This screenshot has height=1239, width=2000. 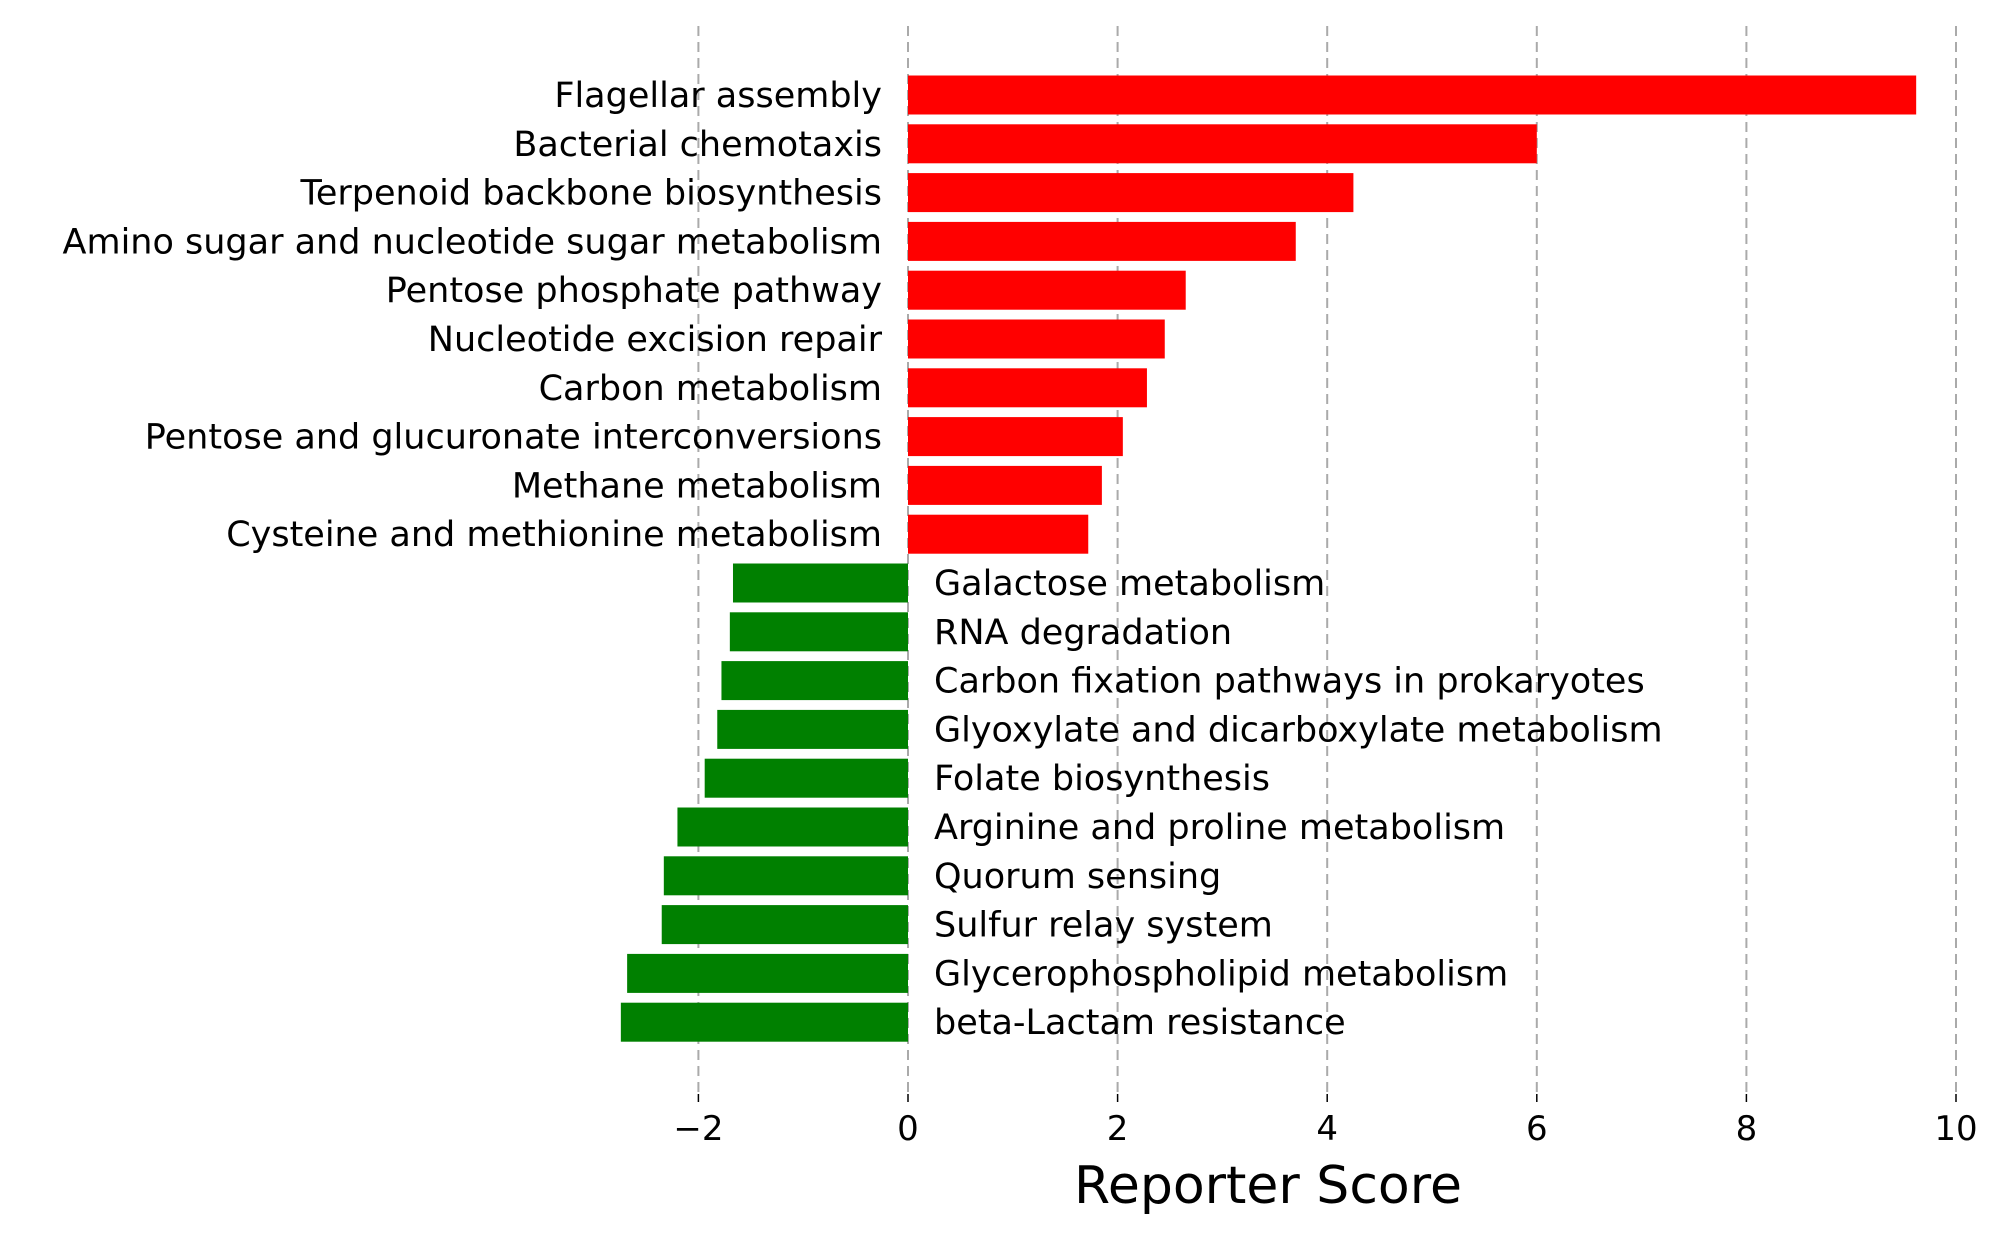 What do you see at coordinates (1140, 1023) in the screenshot?
I see `category-label: beta-Lactam resistance` at bounding box center [1140, 1023].